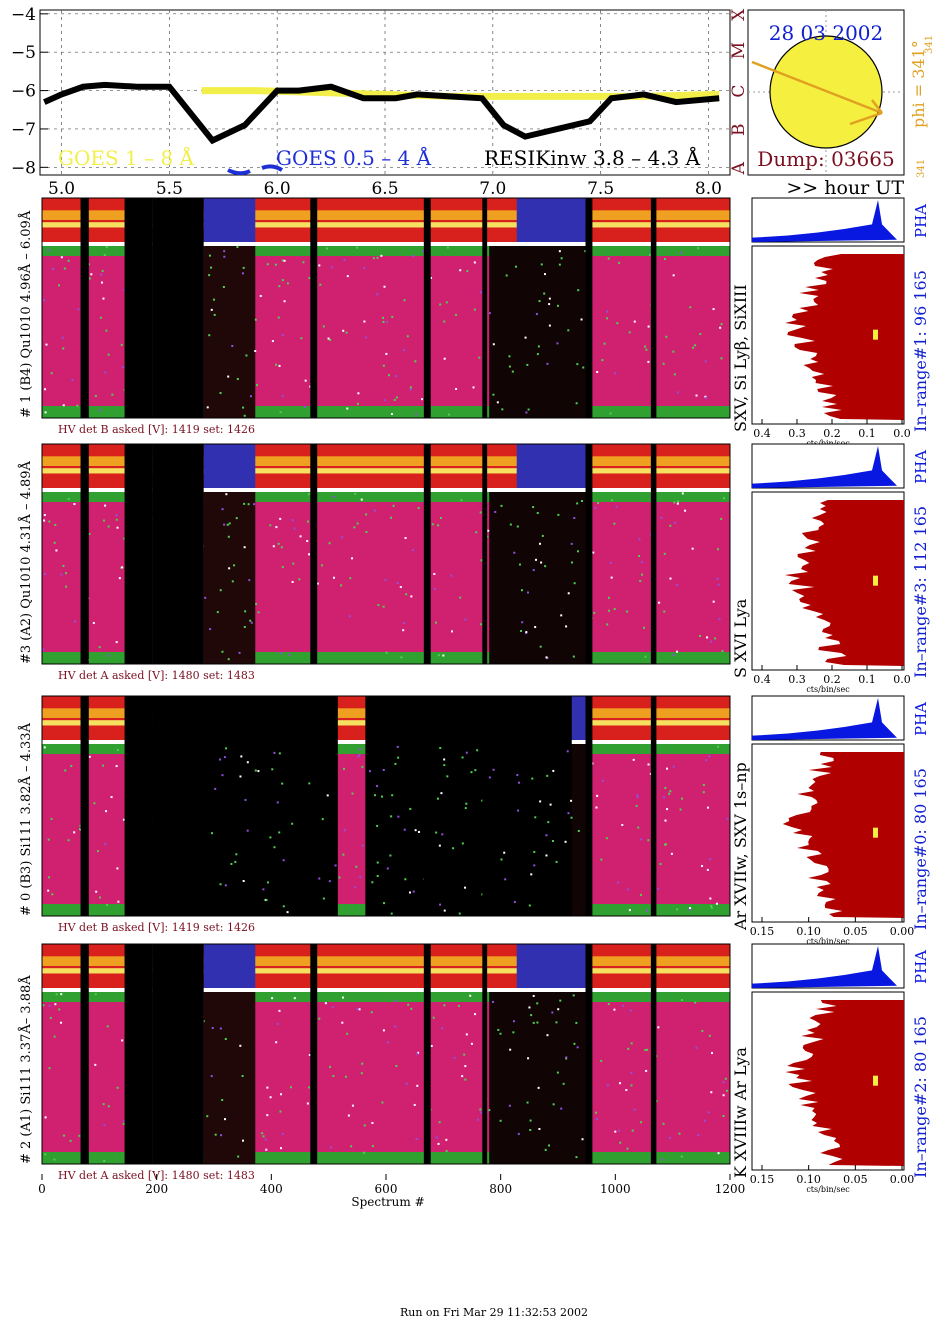 The width and height of the screenshot is (946, 1325). What do you see at coordinates (920, 592) in the screenshot?
I see `in-range-label: In–range#3: 112 165` at bounding box center [920, 592].